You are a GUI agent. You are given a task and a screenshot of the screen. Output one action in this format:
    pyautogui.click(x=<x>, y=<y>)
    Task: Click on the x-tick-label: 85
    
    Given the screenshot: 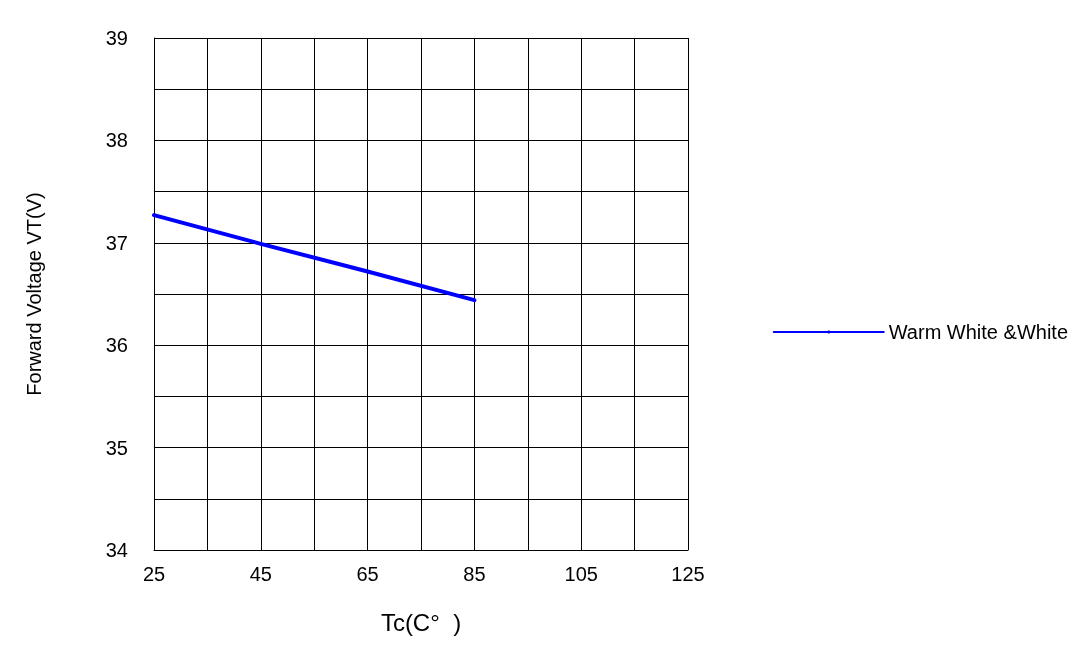 What is the action you would take?
    pyautogui.click(x=474, y=574)
    